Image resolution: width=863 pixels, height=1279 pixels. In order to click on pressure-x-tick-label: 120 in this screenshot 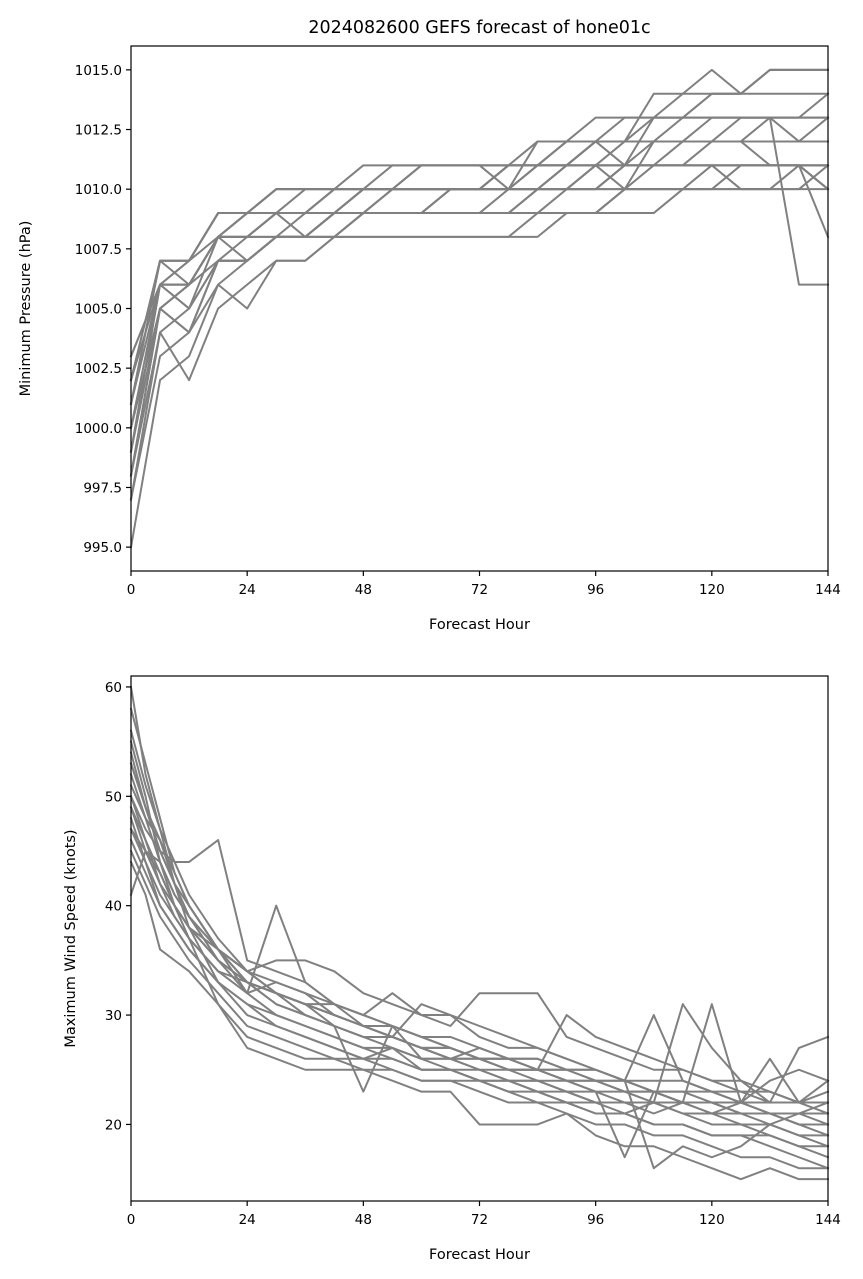, I will do `click(712, 590)`.